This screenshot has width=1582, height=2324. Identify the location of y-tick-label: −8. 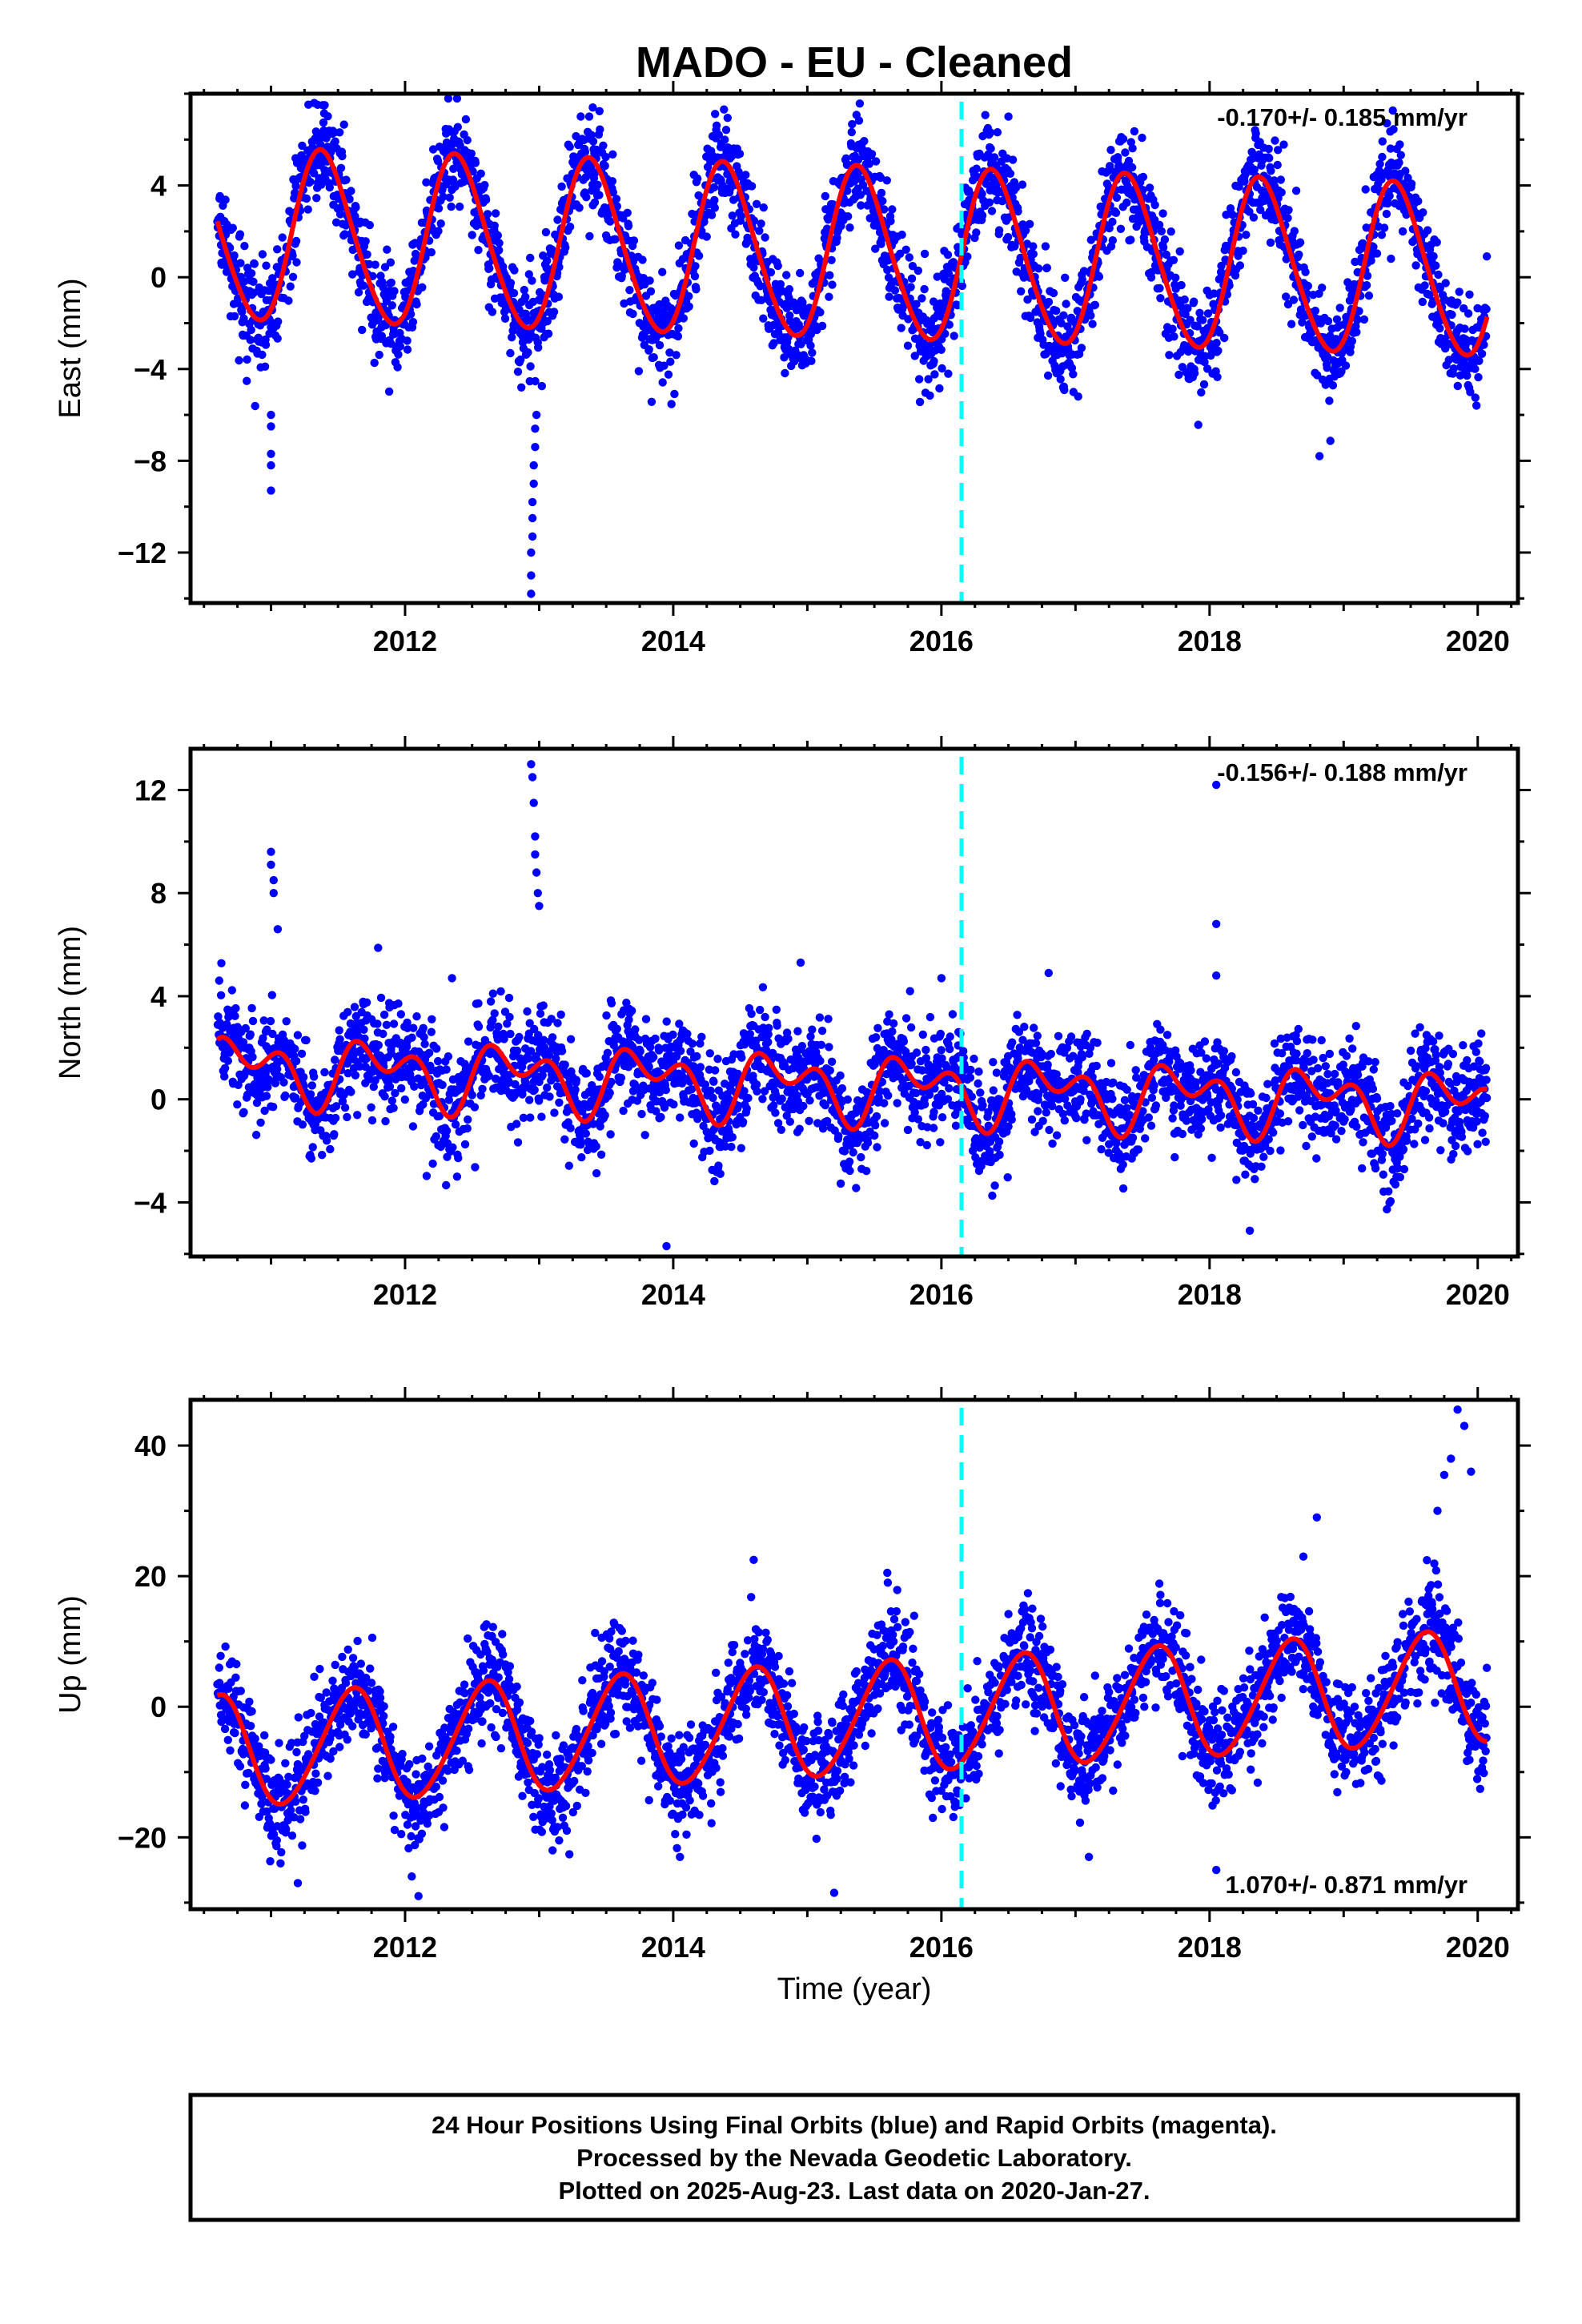
(151, 460).